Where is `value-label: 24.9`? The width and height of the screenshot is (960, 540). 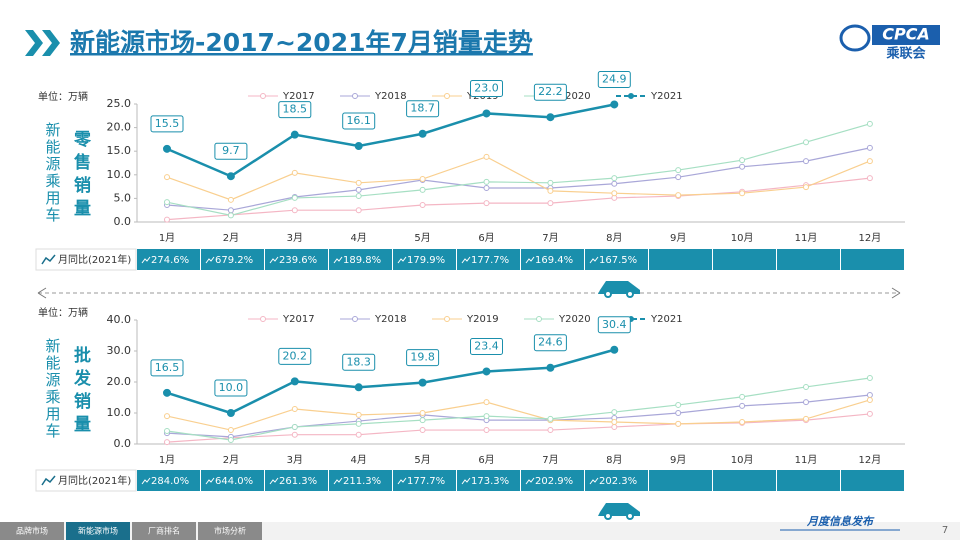 value-label: 24.9 is located at coordinates (614, 78).